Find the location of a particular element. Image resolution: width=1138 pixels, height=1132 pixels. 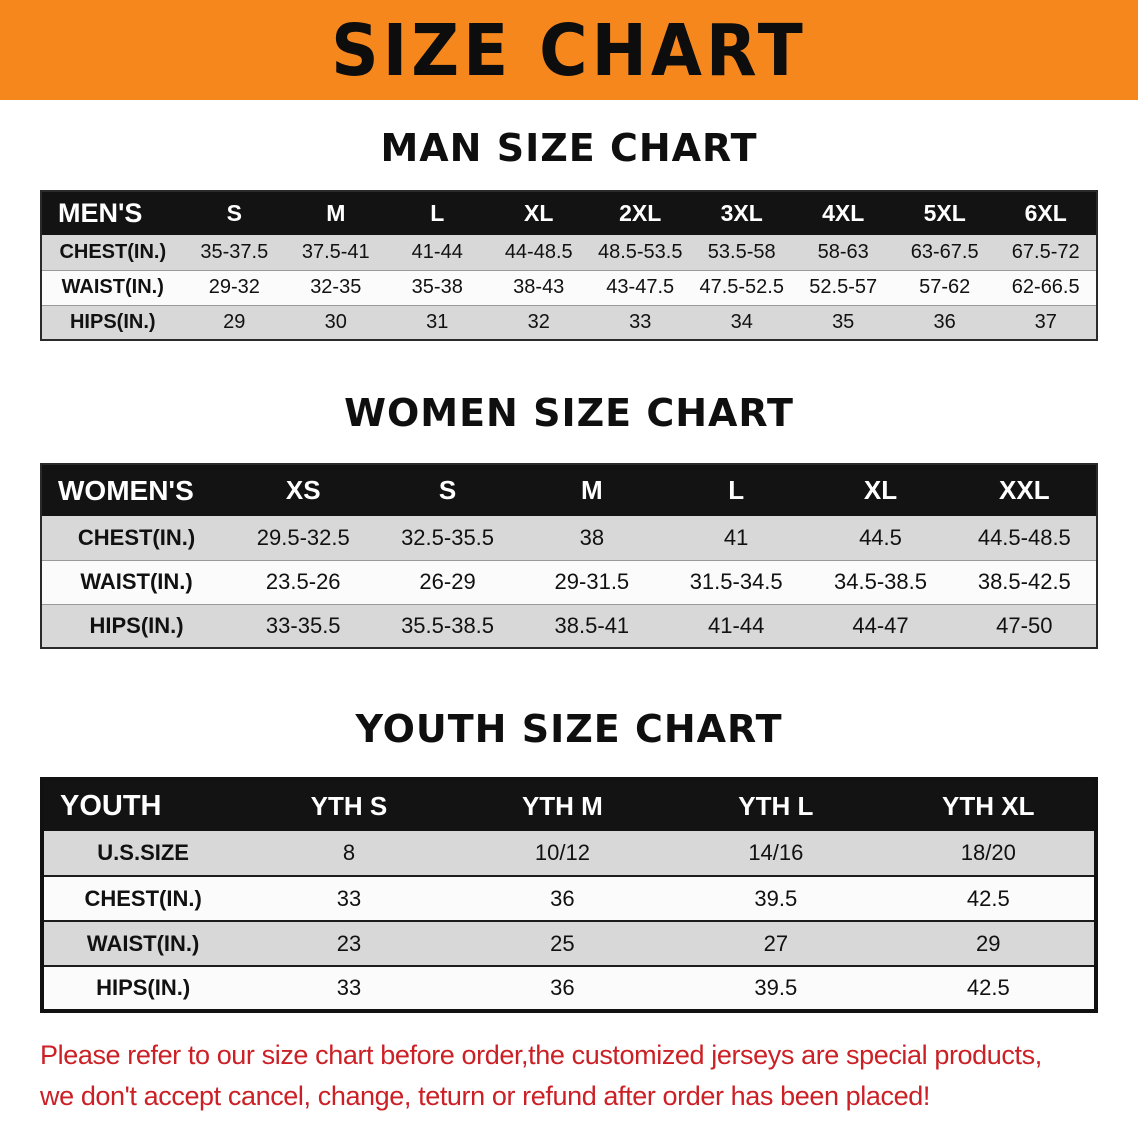

size-value: 33 is located at coordinates (640, 321).